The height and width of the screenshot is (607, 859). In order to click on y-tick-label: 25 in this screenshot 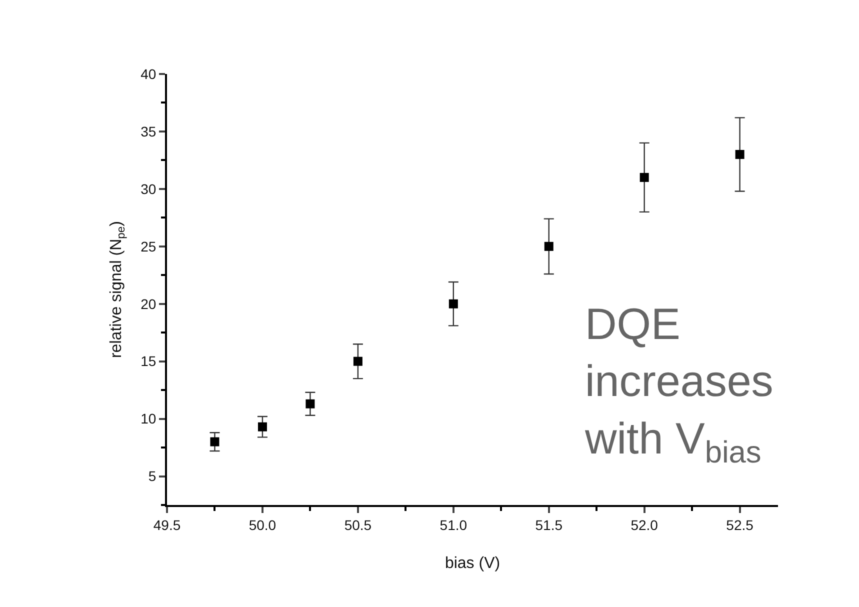, I will do `click(148, 246)`.